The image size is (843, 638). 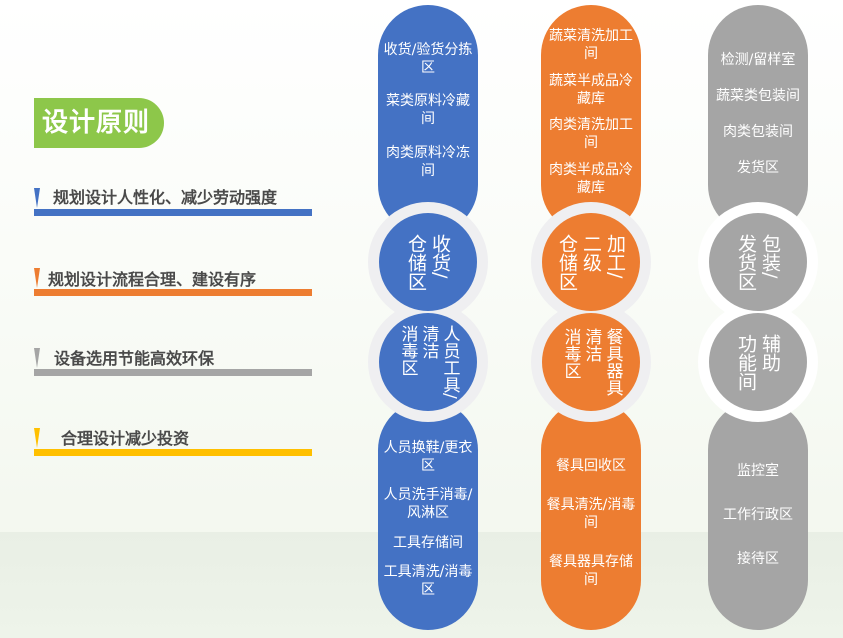 I want to click on cleaning-bottom-pill: 人员换鞋/更衣区 人员洗手消毒/风淋区 工具存储间 工具清洗/消毒区, so click(x=428, y=515).